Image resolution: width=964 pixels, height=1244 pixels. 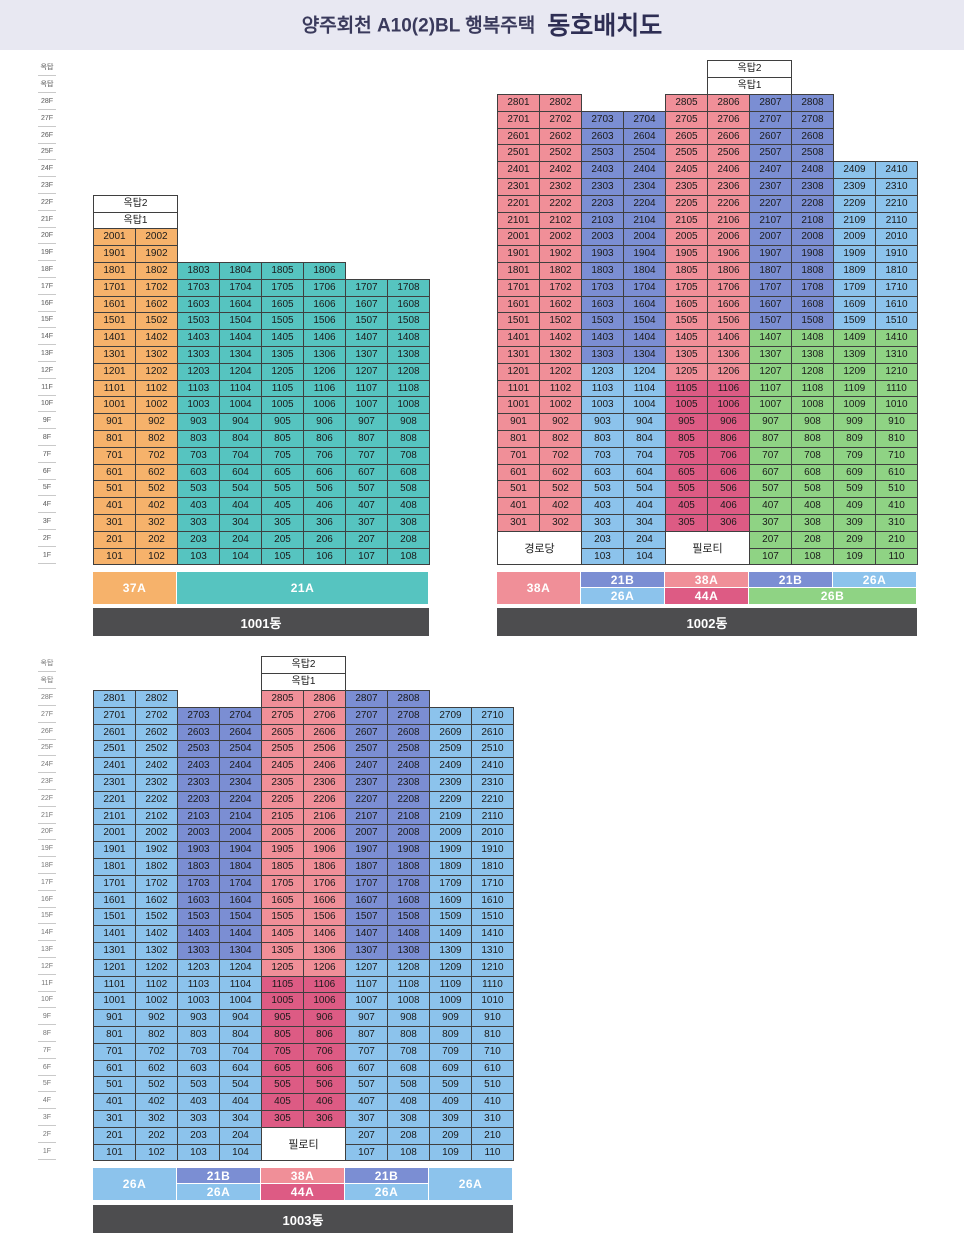 What do you see at coordinates (282, 287) in the screenshot?
I see `unit-cell: 1705` at bounding box center [282, 287].